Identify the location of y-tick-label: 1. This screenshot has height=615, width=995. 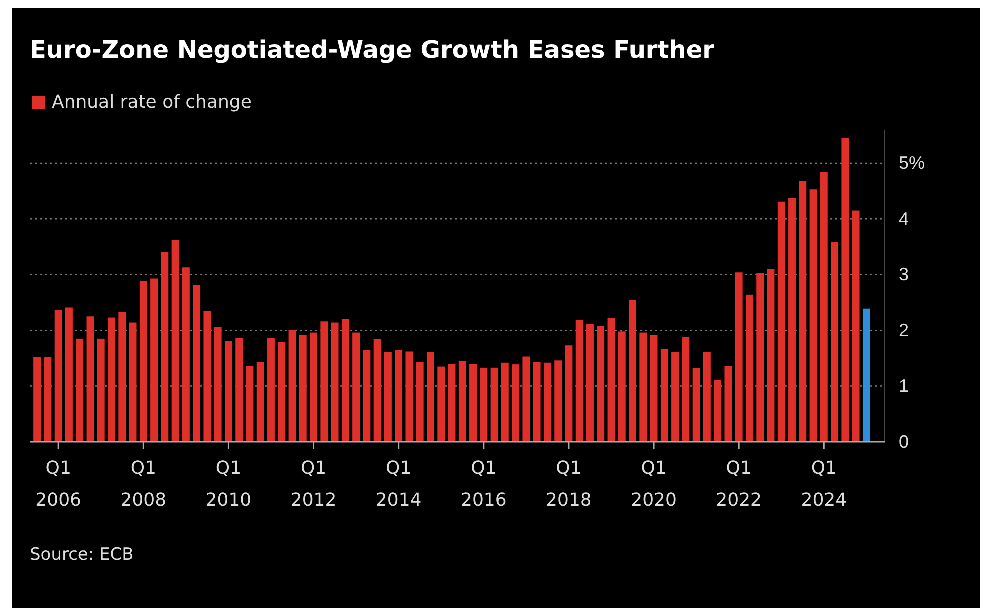
(904, 386).